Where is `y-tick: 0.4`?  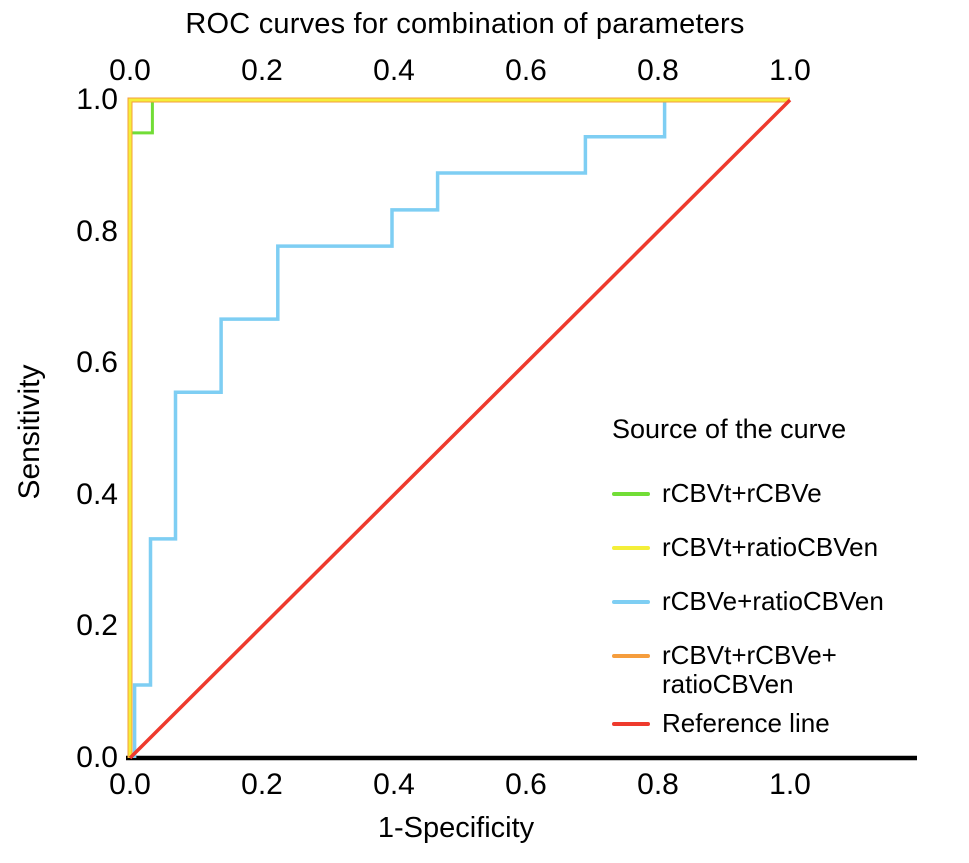 y-tick: 0.4 is located at coordinates (97, 494).